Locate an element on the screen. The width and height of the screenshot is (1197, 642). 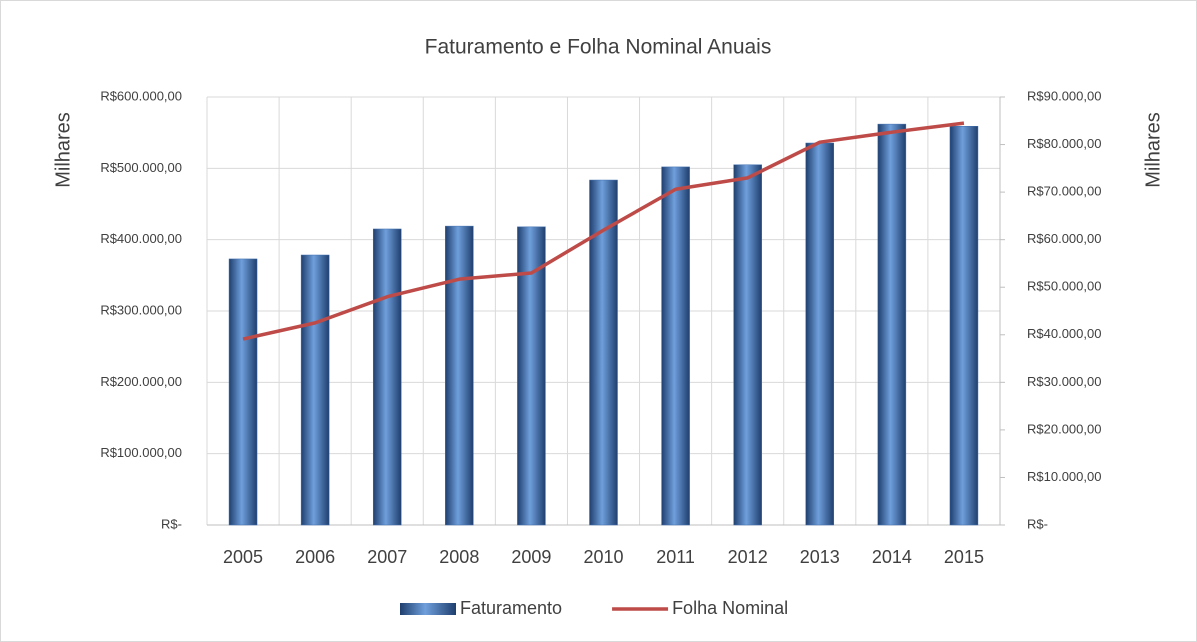
x-tick-label: 2011 is located at coordinates (675, 557).